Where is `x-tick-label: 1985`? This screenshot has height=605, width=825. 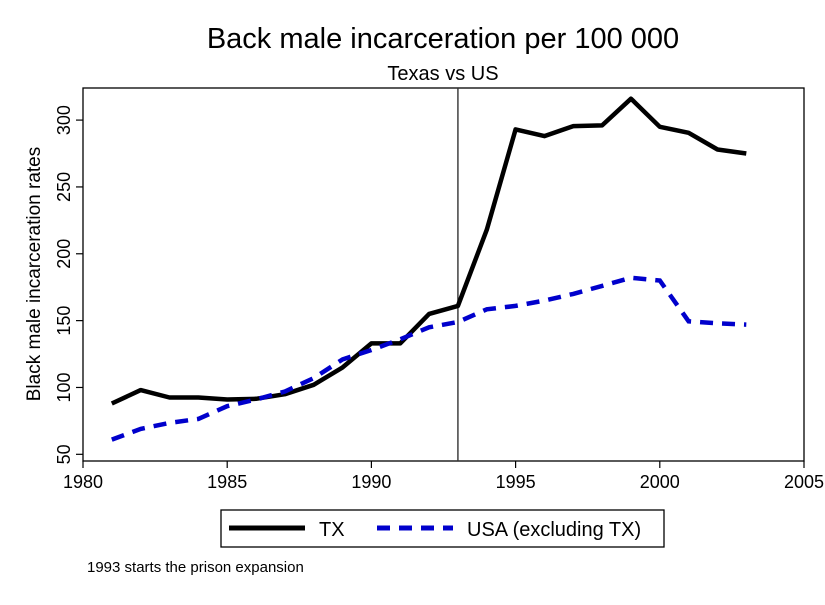
x-tick-label: 1985 is located at coordinates (227, 482).